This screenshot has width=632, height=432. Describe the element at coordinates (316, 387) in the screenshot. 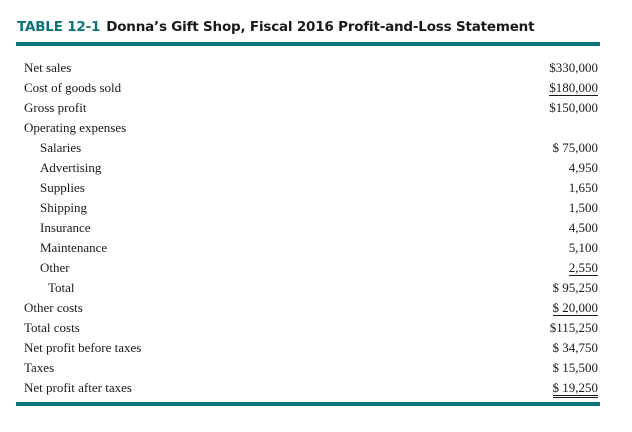

I see `table-row: Net profit after taxes $ 19,250` at that location.